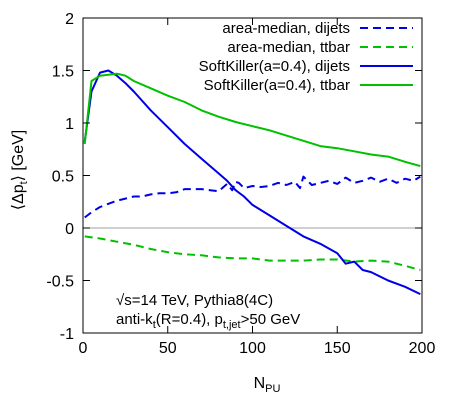 This screenshot has height=400, width=451. I want to click on x-tick-label: 50, so click(168, 348).